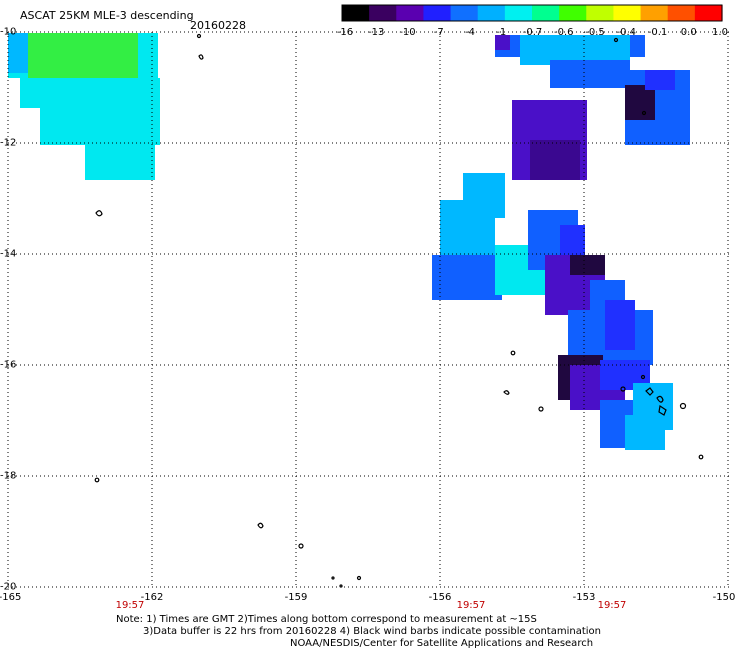 The height and width of the screenshot is (650, 740). What do you see at coordinates (532, 32) in the screenshot?
I see `colorbar-label: -0.7` at bounding box center [532, 32].